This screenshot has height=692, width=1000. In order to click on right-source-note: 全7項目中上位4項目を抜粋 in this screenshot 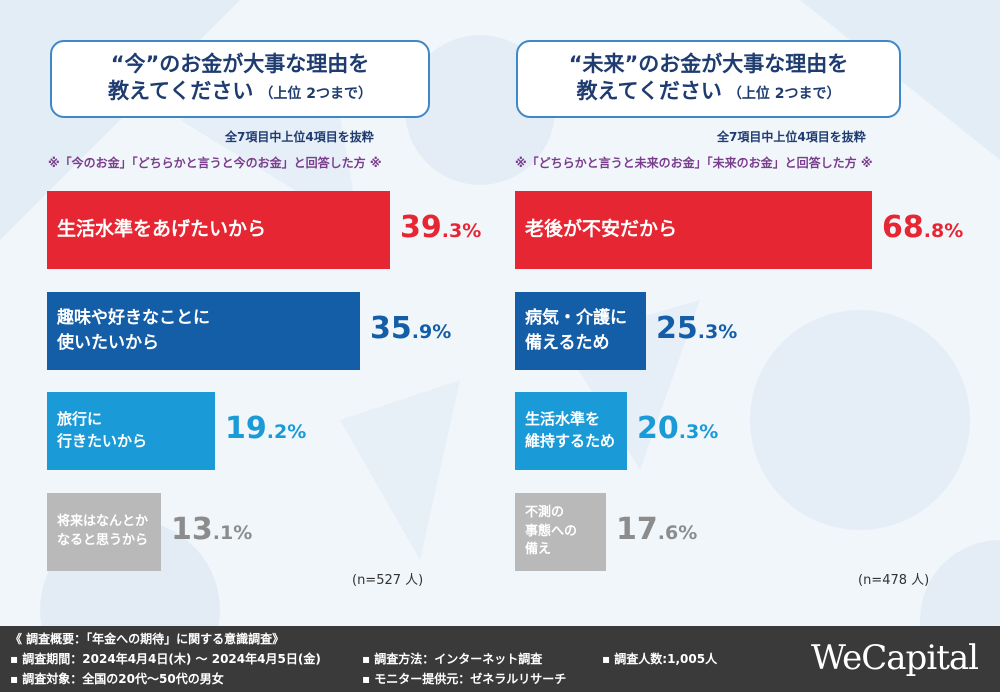, I will do `click(791, 137)`.